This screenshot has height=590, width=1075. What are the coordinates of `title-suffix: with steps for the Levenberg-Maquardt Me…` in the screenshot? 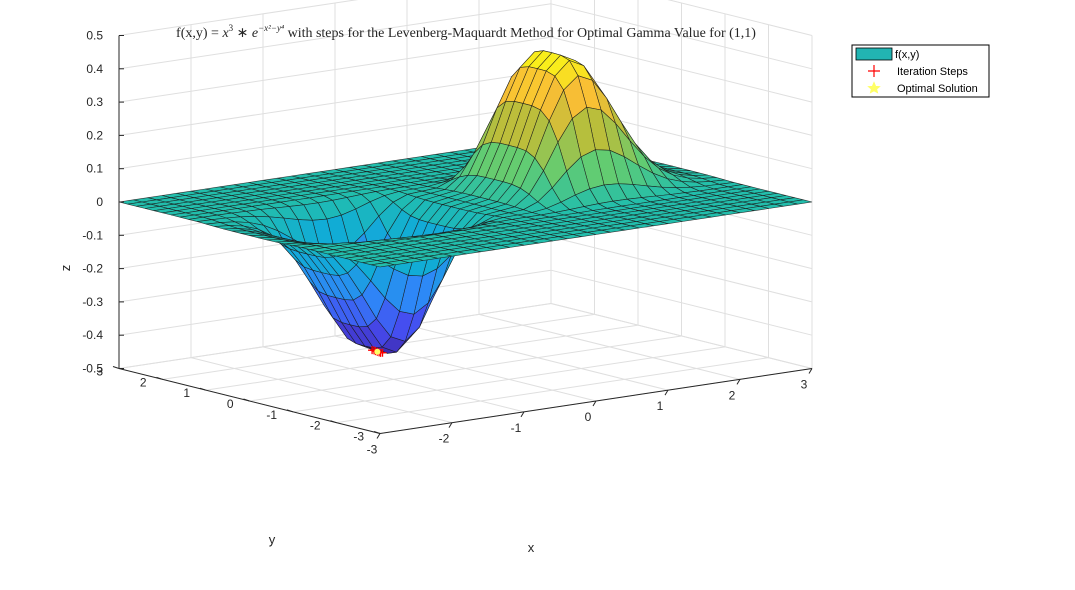 It's located at (520, 33).